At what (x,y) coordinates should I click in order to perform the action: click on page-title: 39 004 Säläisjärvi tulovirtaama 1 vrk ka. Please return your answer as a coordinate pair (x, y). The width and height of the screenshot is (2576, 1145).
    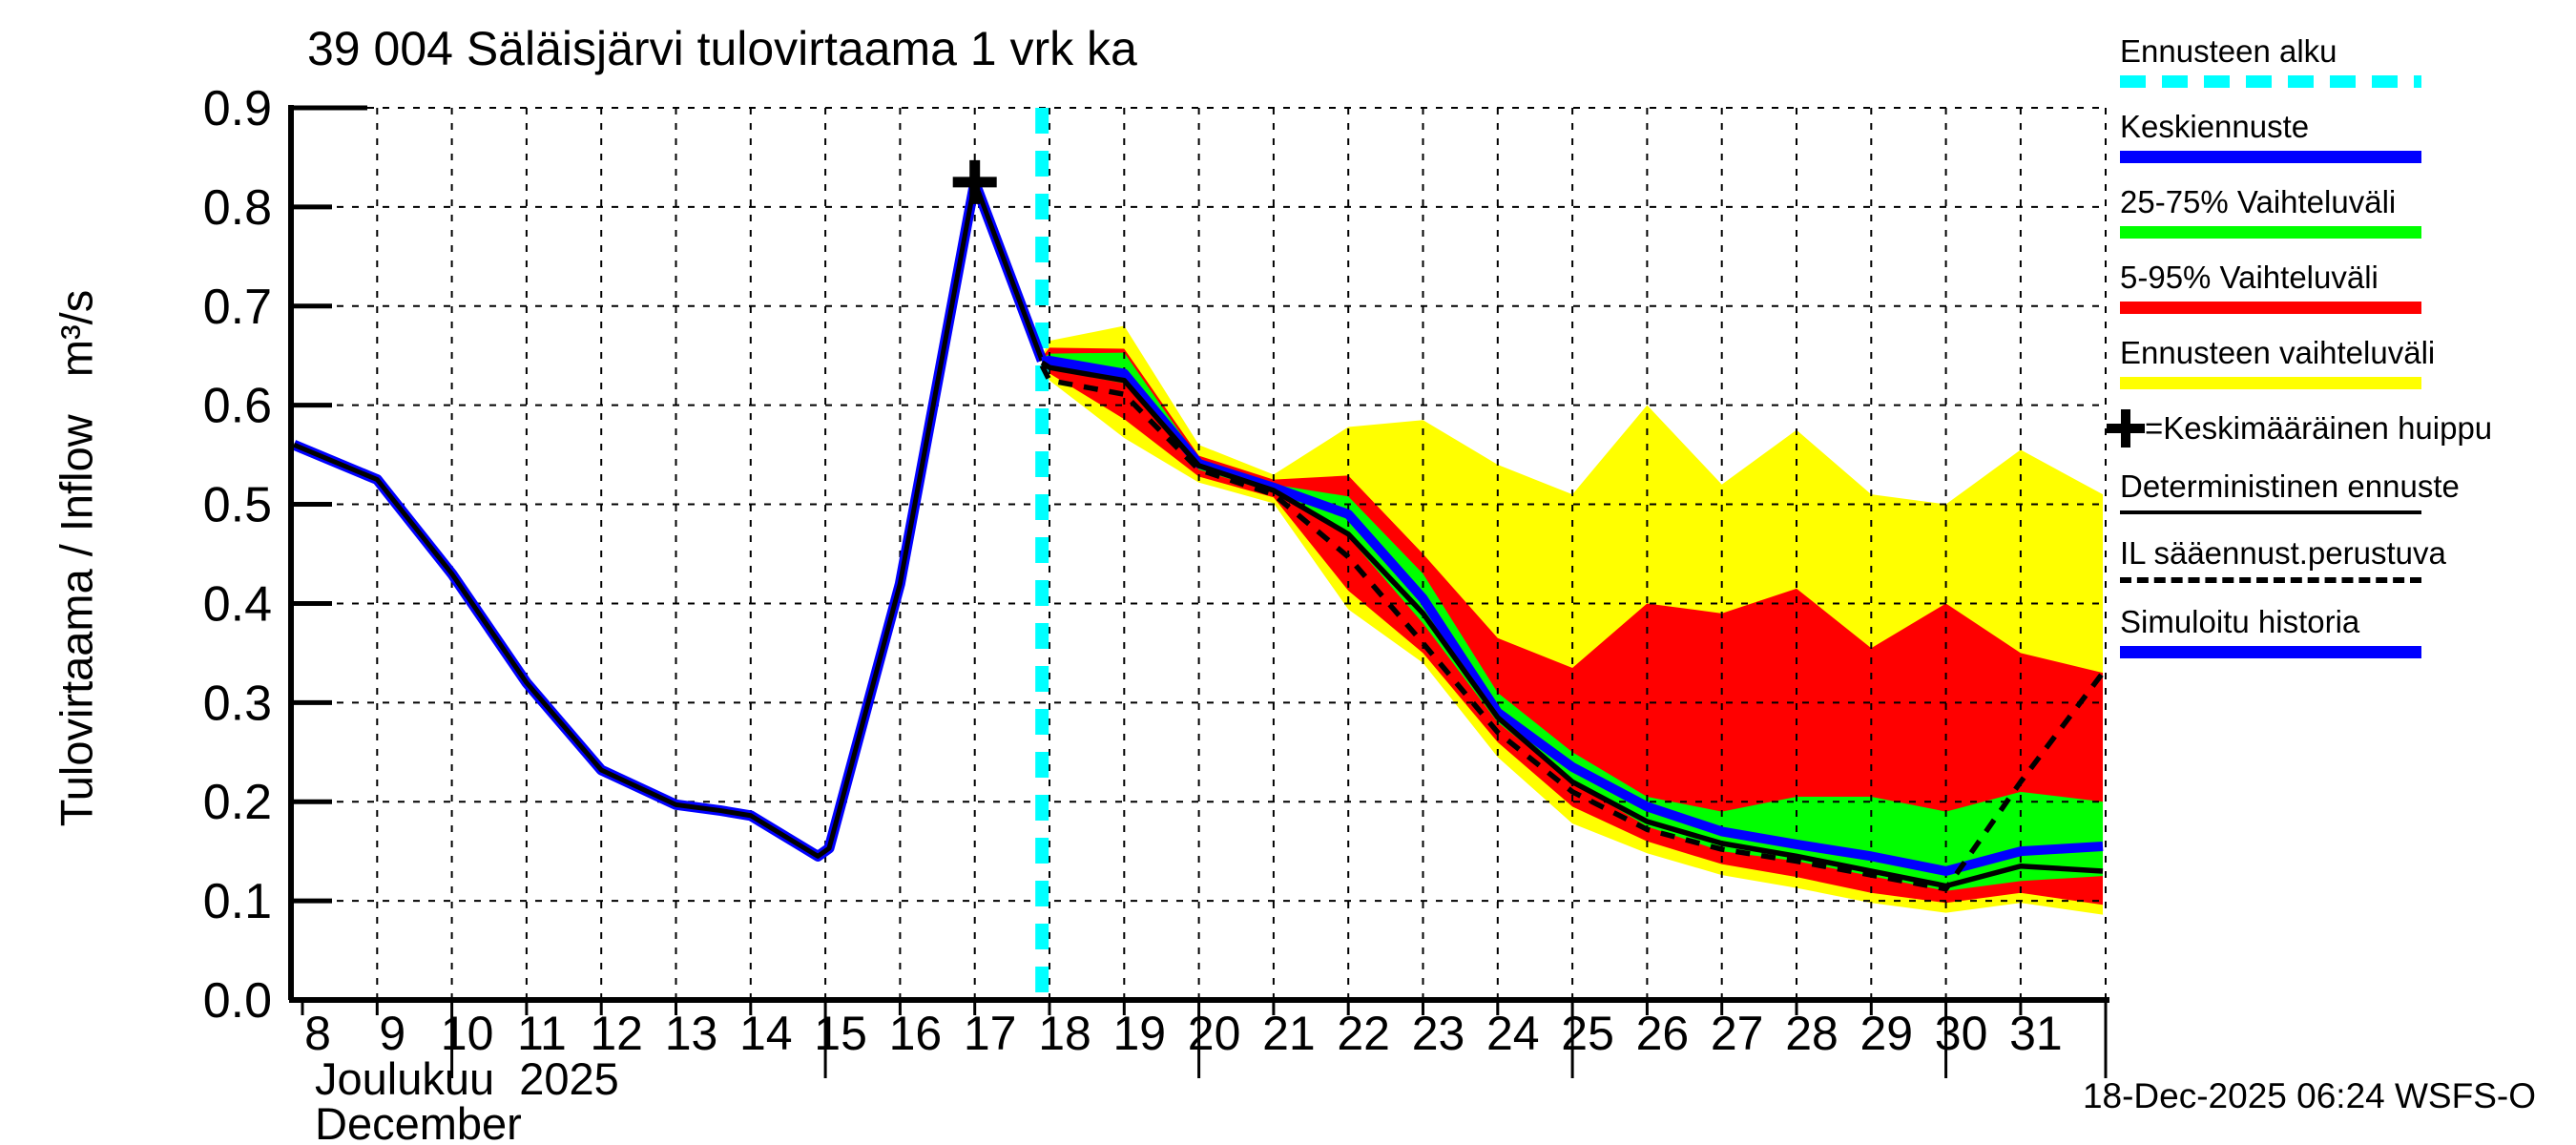
    Looking at the image, I should click on (722, 48).